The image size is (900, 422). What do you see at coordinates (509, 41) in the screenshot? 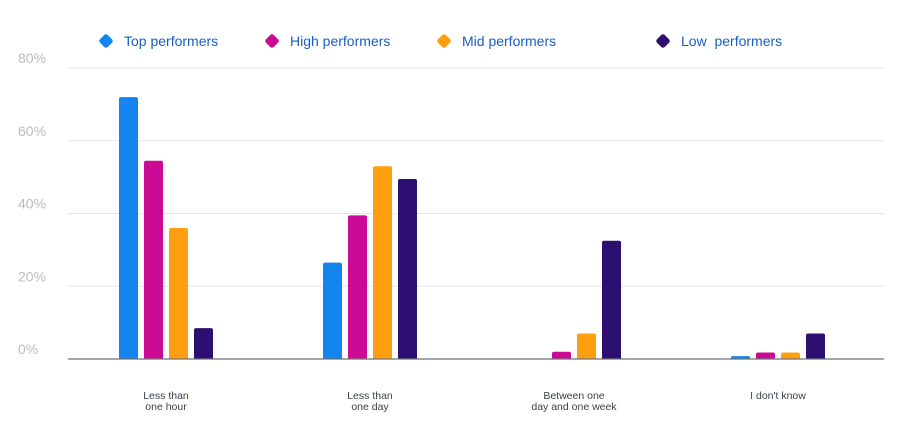
I see `legend-label: Mid performers` at bounding box center [509, 41].